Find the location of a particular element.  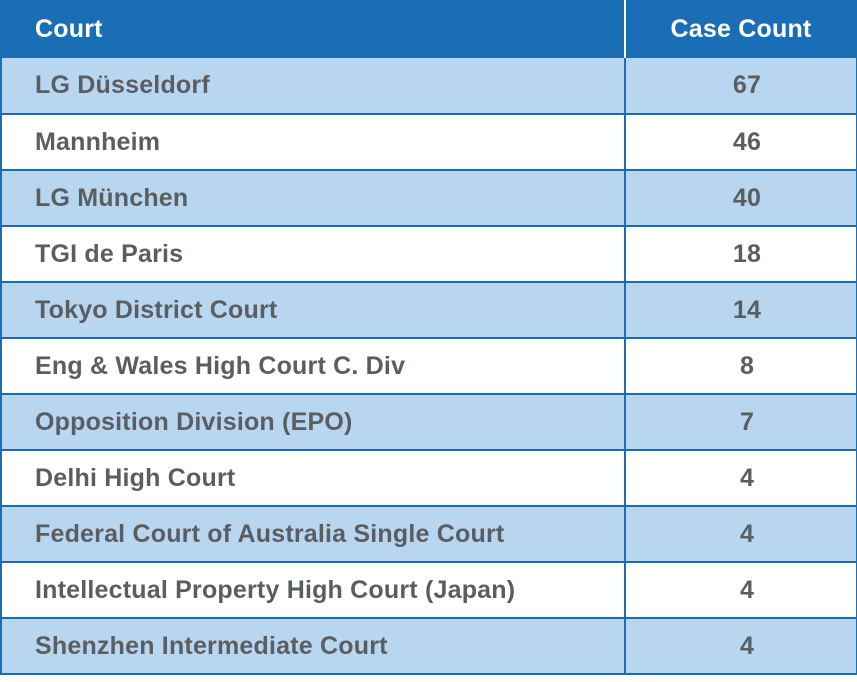

table-row: Tokyo District Court 14 is located at coordinates (428, 310).